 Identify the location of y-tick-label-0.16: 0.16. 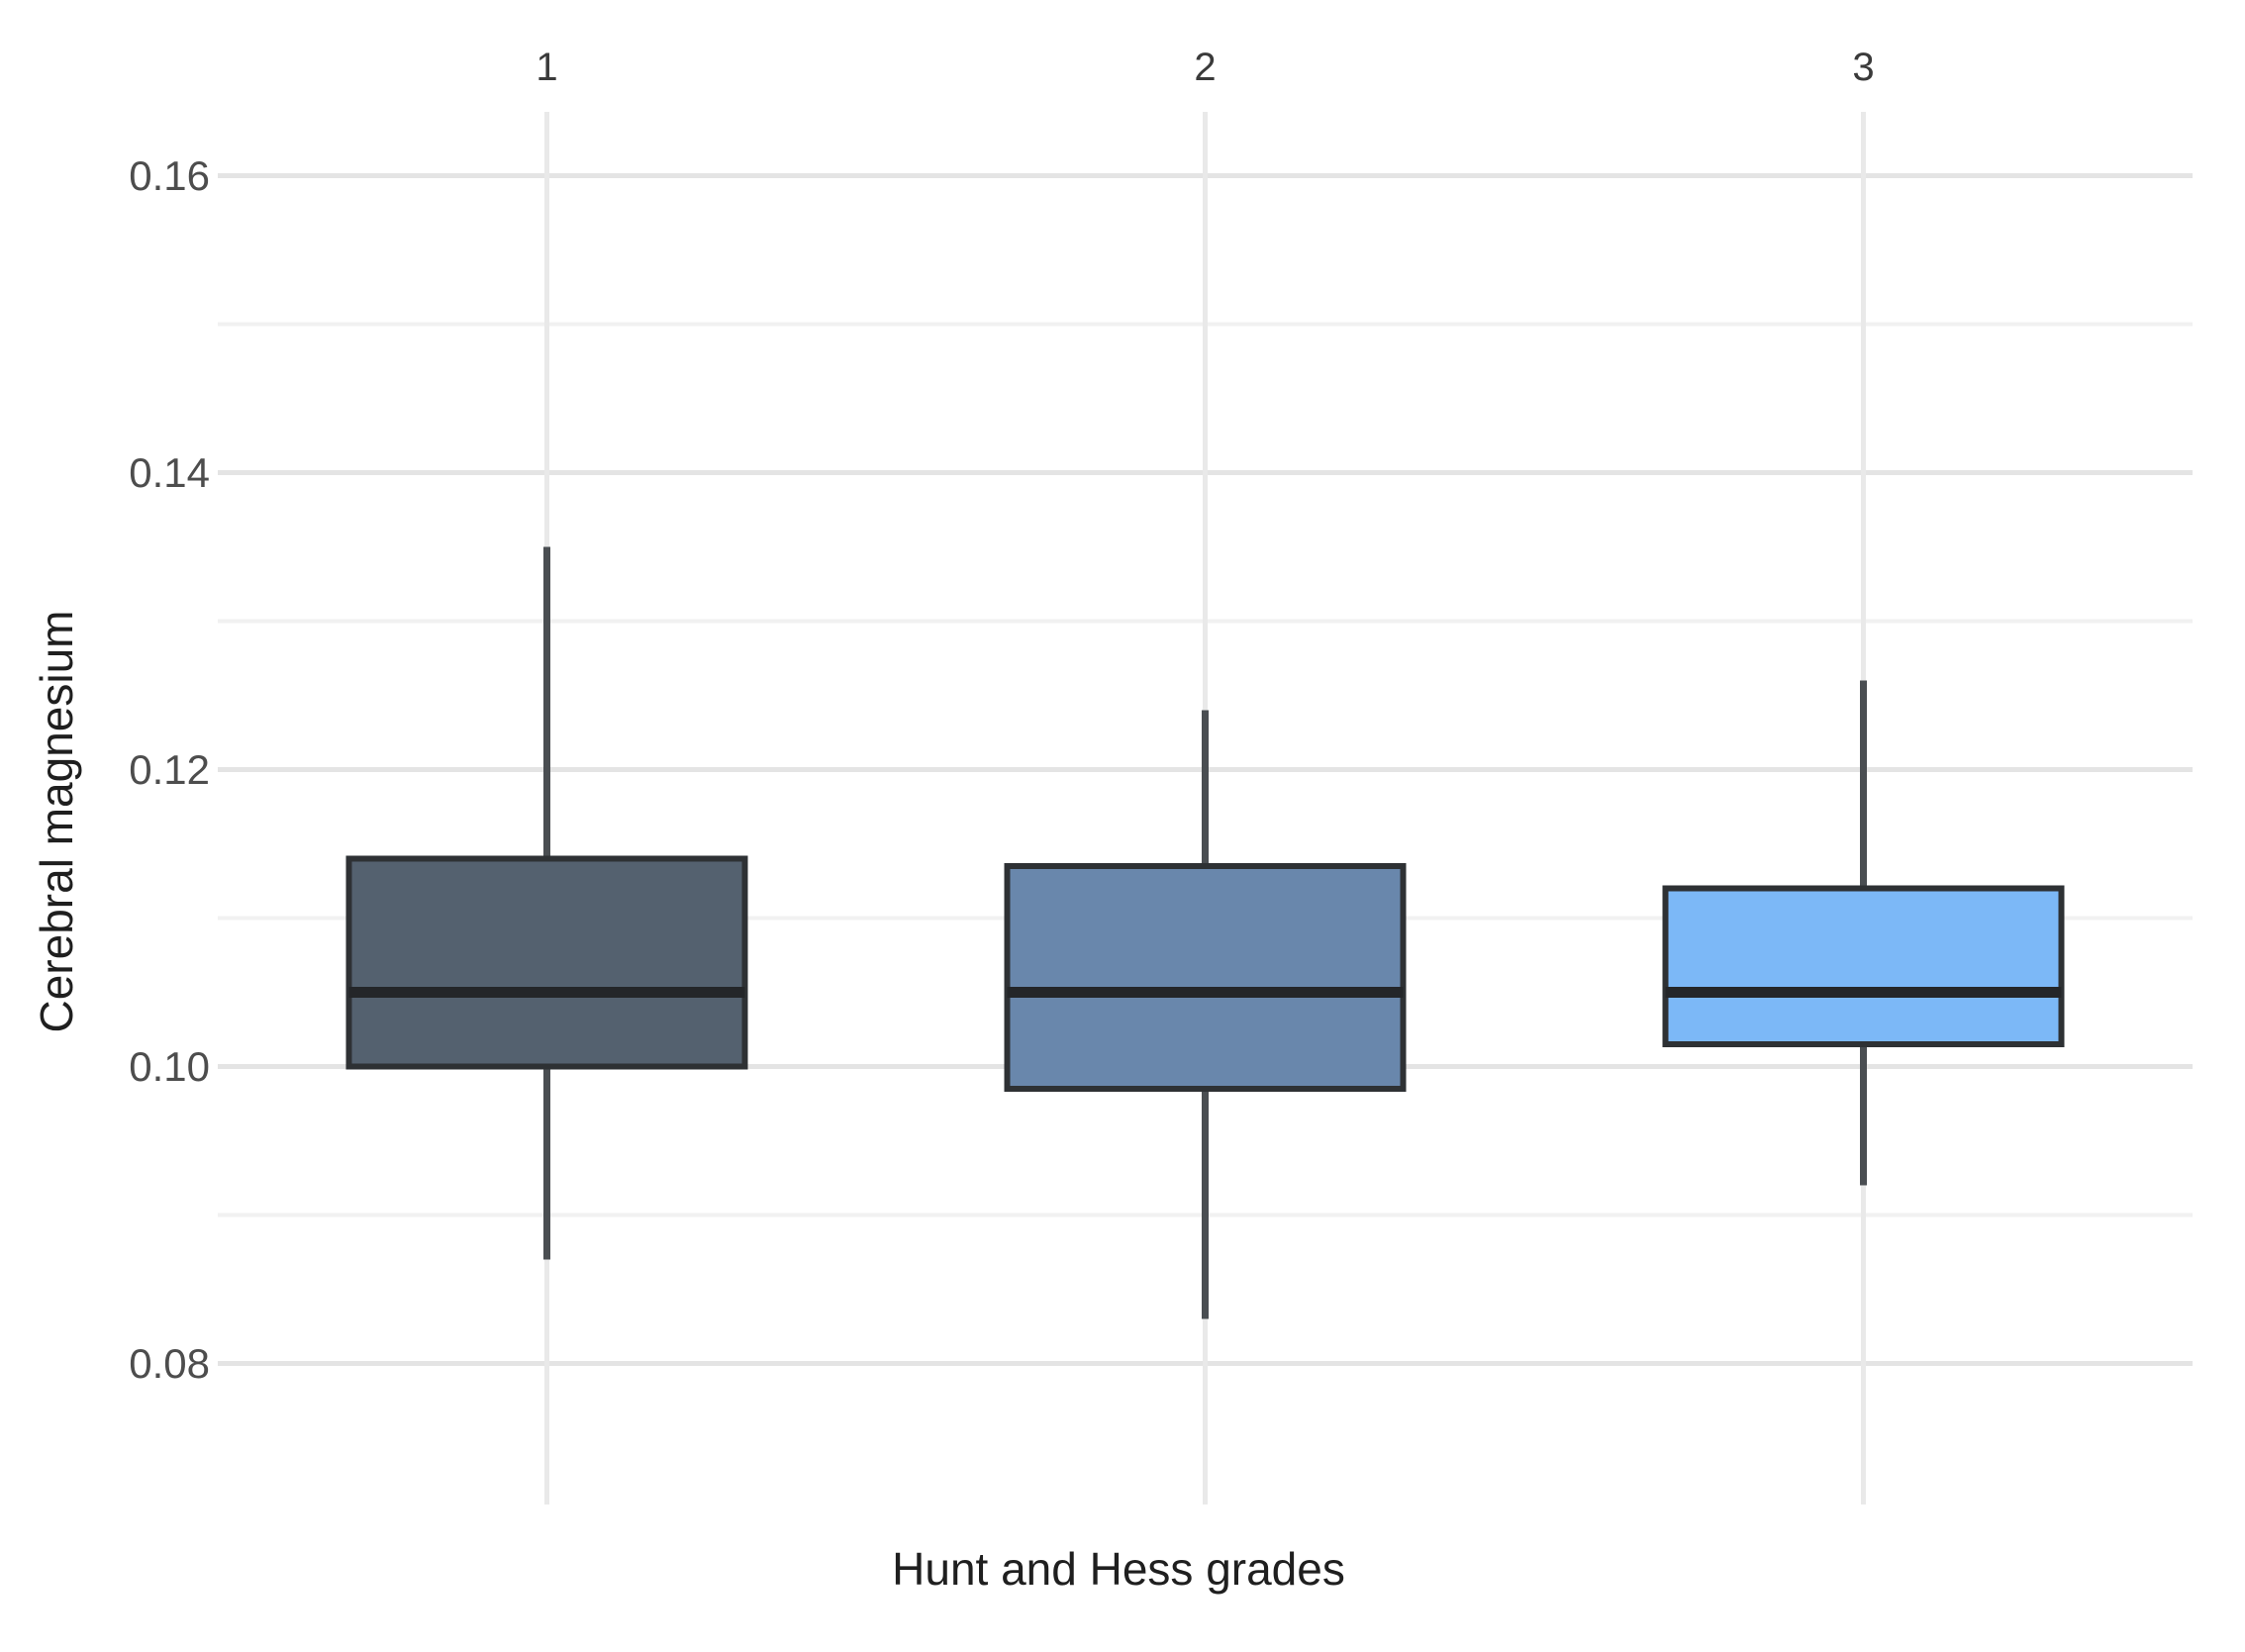
(169, 175).